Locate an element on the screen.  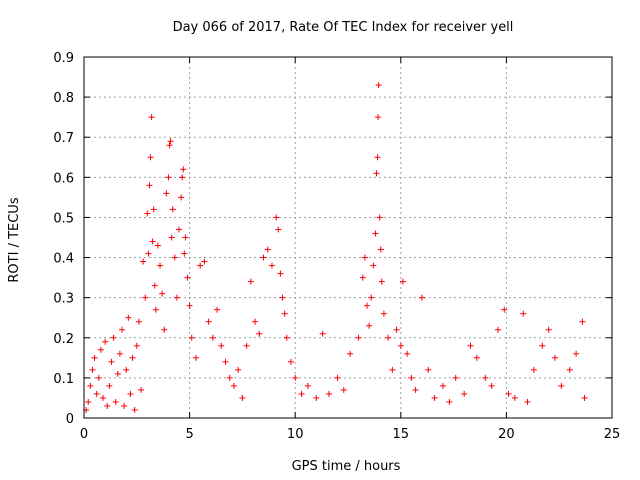
y-tick-label: 0.1 is located at coordinates (63, 379).